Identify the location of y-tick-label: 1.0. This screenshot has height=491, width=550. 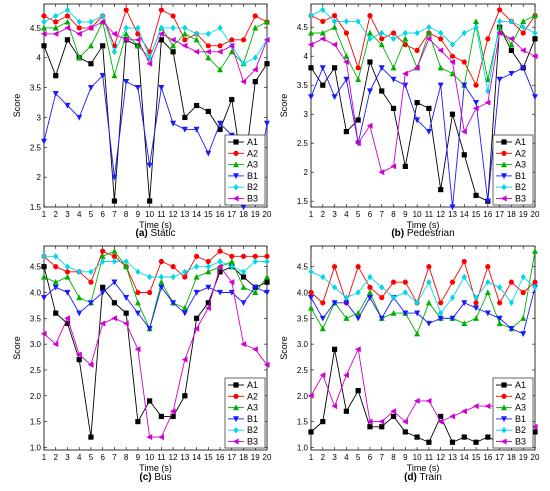
(36, 447).